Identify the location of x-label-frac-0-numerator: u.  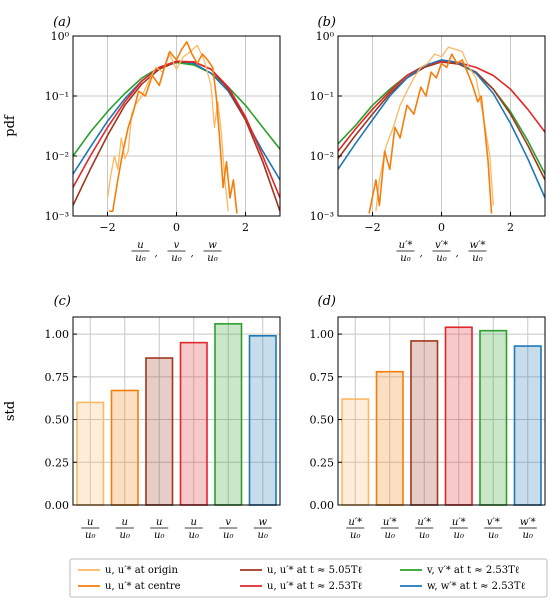
(140, 245).